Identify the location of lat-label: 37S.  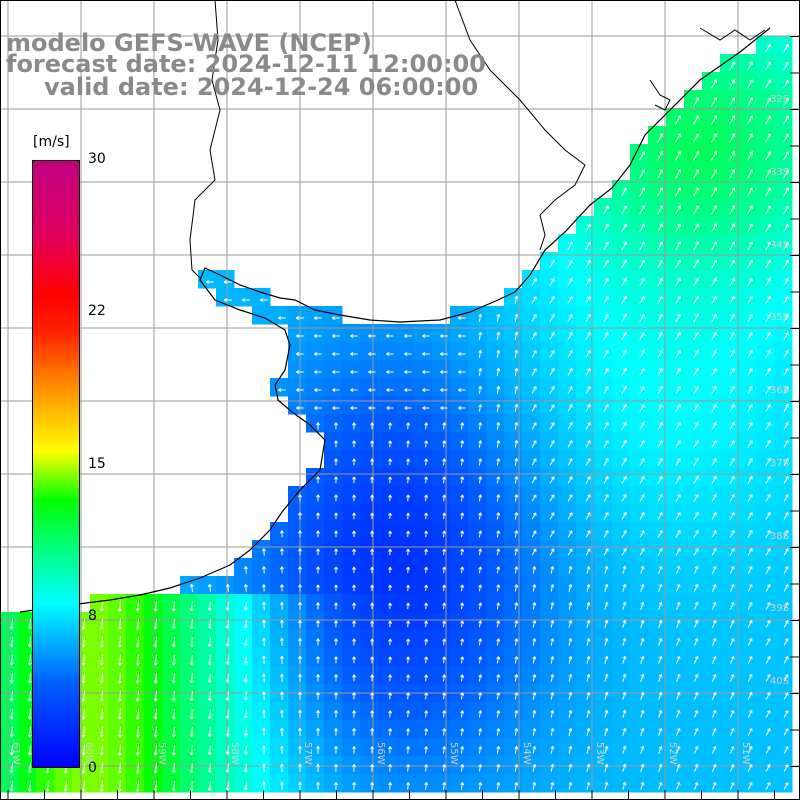
(780, 463).